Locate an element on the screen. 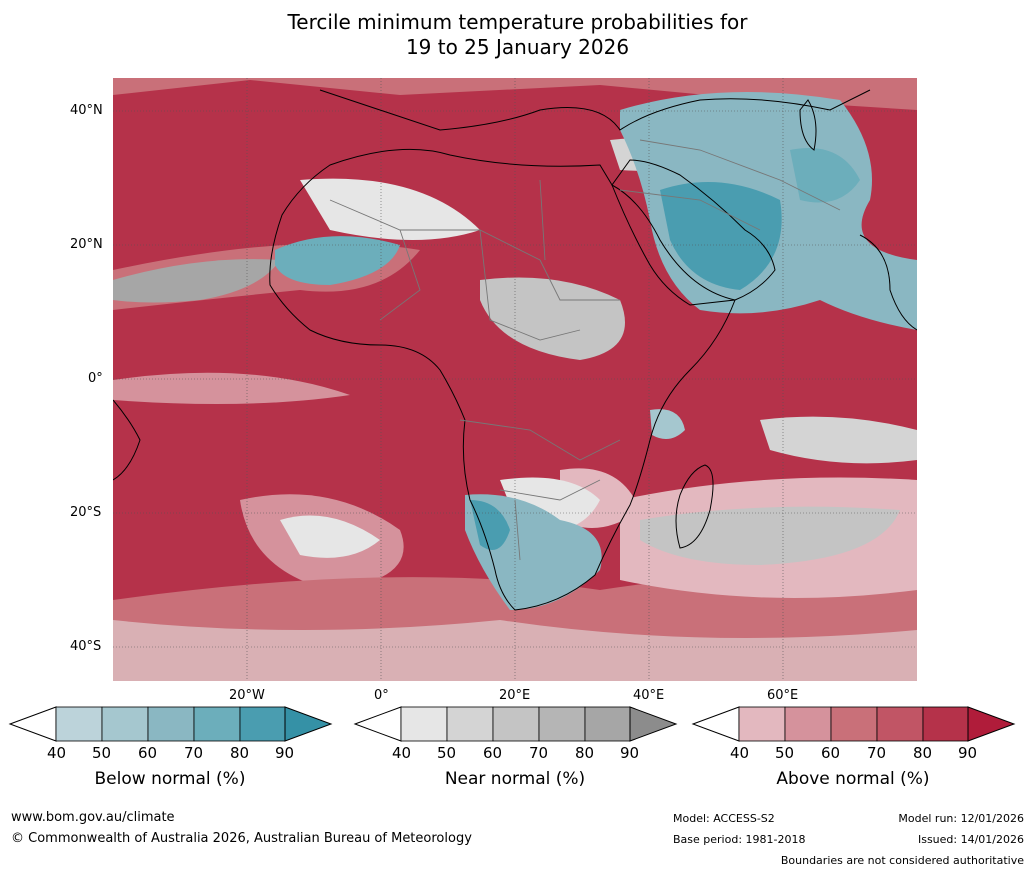 The width and height of the screenshot is (1035, 873). legend-above-tick-60: 60 is located at coordinates (831, 753).